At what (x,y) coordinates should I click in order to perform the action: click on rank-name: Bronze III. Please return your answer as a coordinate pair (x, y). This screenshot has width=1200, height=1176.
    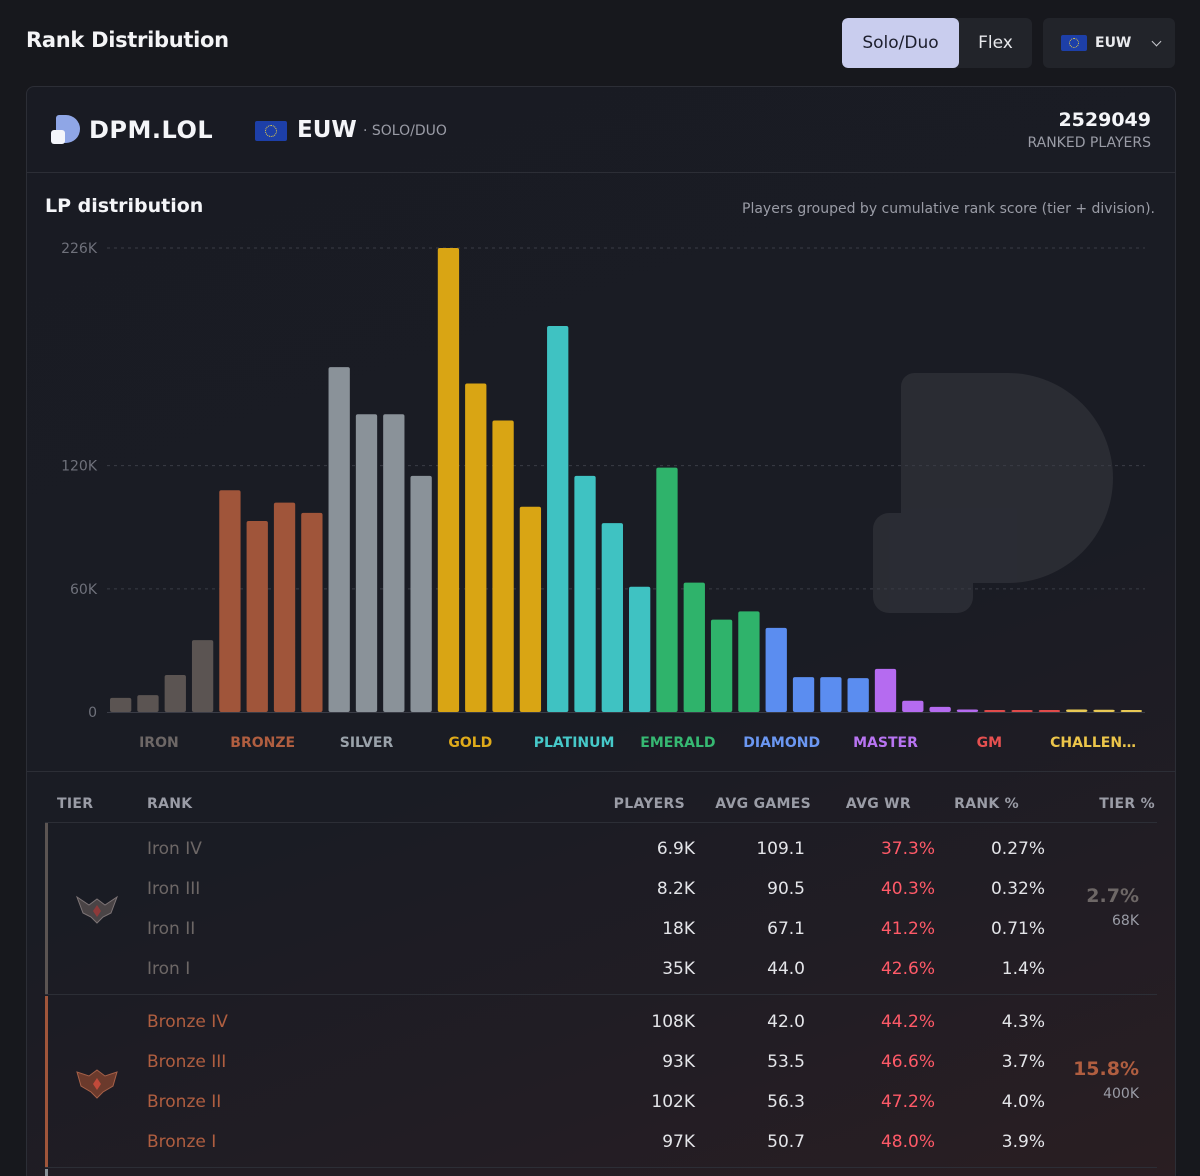
    Looking at the image, I should click on (187, 1062).